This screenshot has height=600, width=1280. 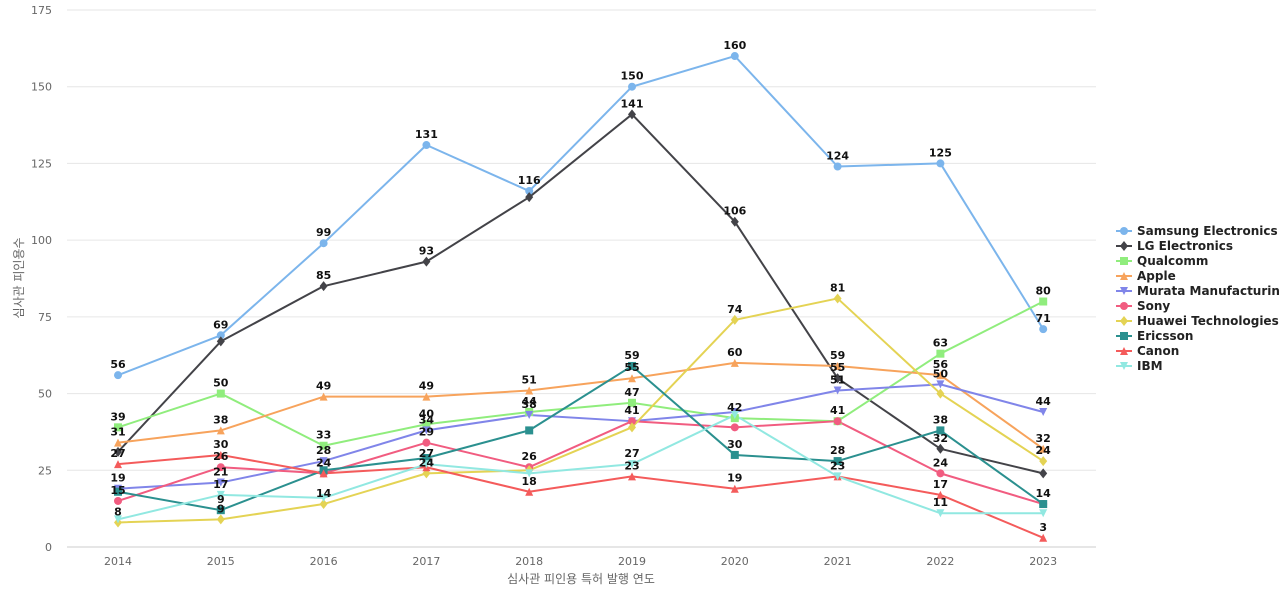 What do you see at coordinates (1150, 366) in the screenshot?
I see `legend-label: IBM` at bounding box center [1150, 366].